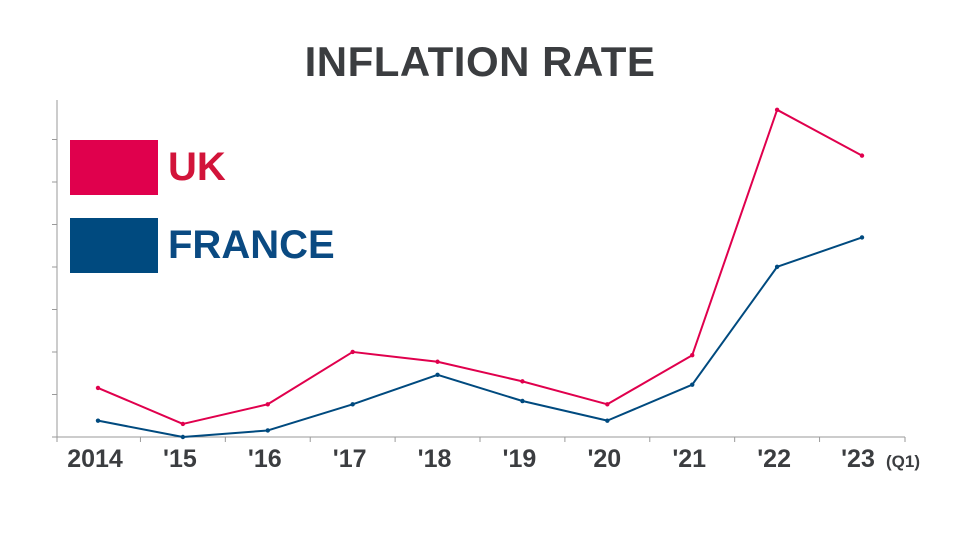  What do you see at coordinates (114, 245) in the screenshot?
I see `legend-swatch-france` at bounding box center [114, 245].